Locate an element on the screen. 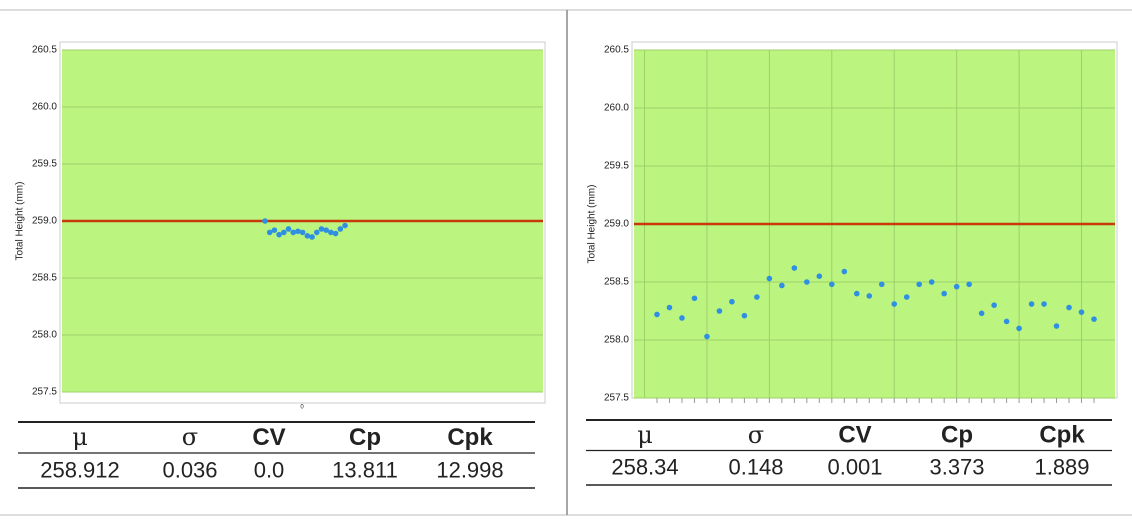 Image resolution: width=1132 pixels, height=524 pixels. table-cell: 0.148 is located at coordinates (755, 467).